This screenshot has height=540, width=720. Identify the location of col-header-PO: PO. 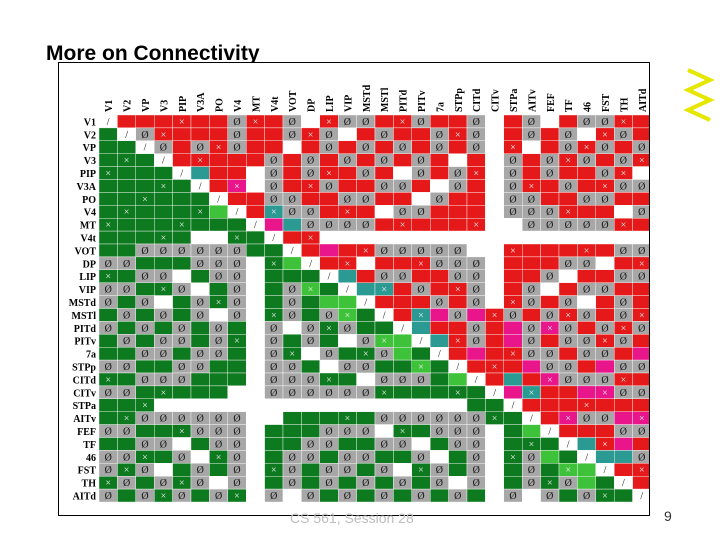
(220, 105).